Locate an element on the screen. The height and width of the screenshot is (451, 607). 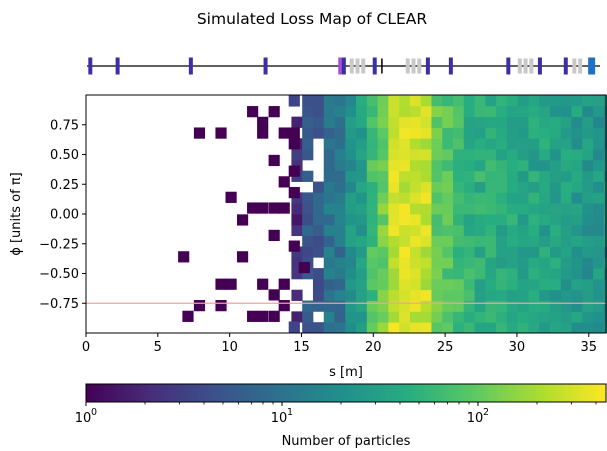
colorbar-label: Number of particles is located at coordinates (346, 441).